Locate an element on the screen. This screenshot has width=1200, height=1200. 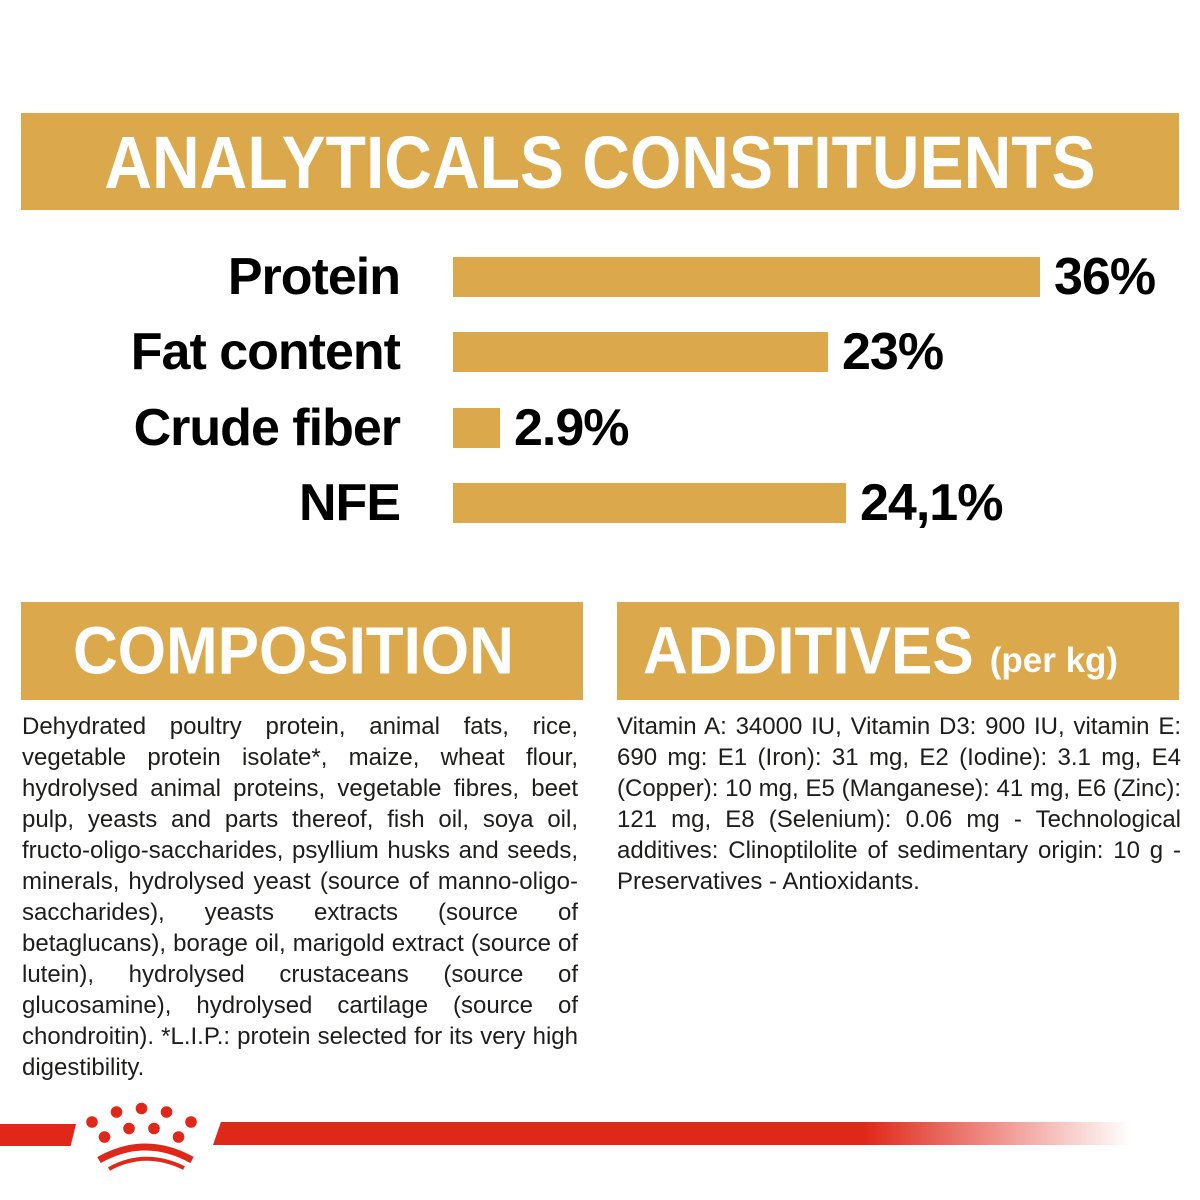
chart-bar-crude-fiber is located at coordinates (476, 428).